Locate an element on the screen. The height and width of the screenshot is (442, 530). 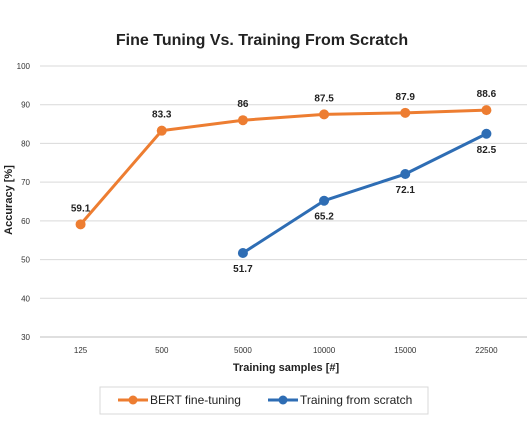
data-label: 65.2 is located at coordinates (324, 217).